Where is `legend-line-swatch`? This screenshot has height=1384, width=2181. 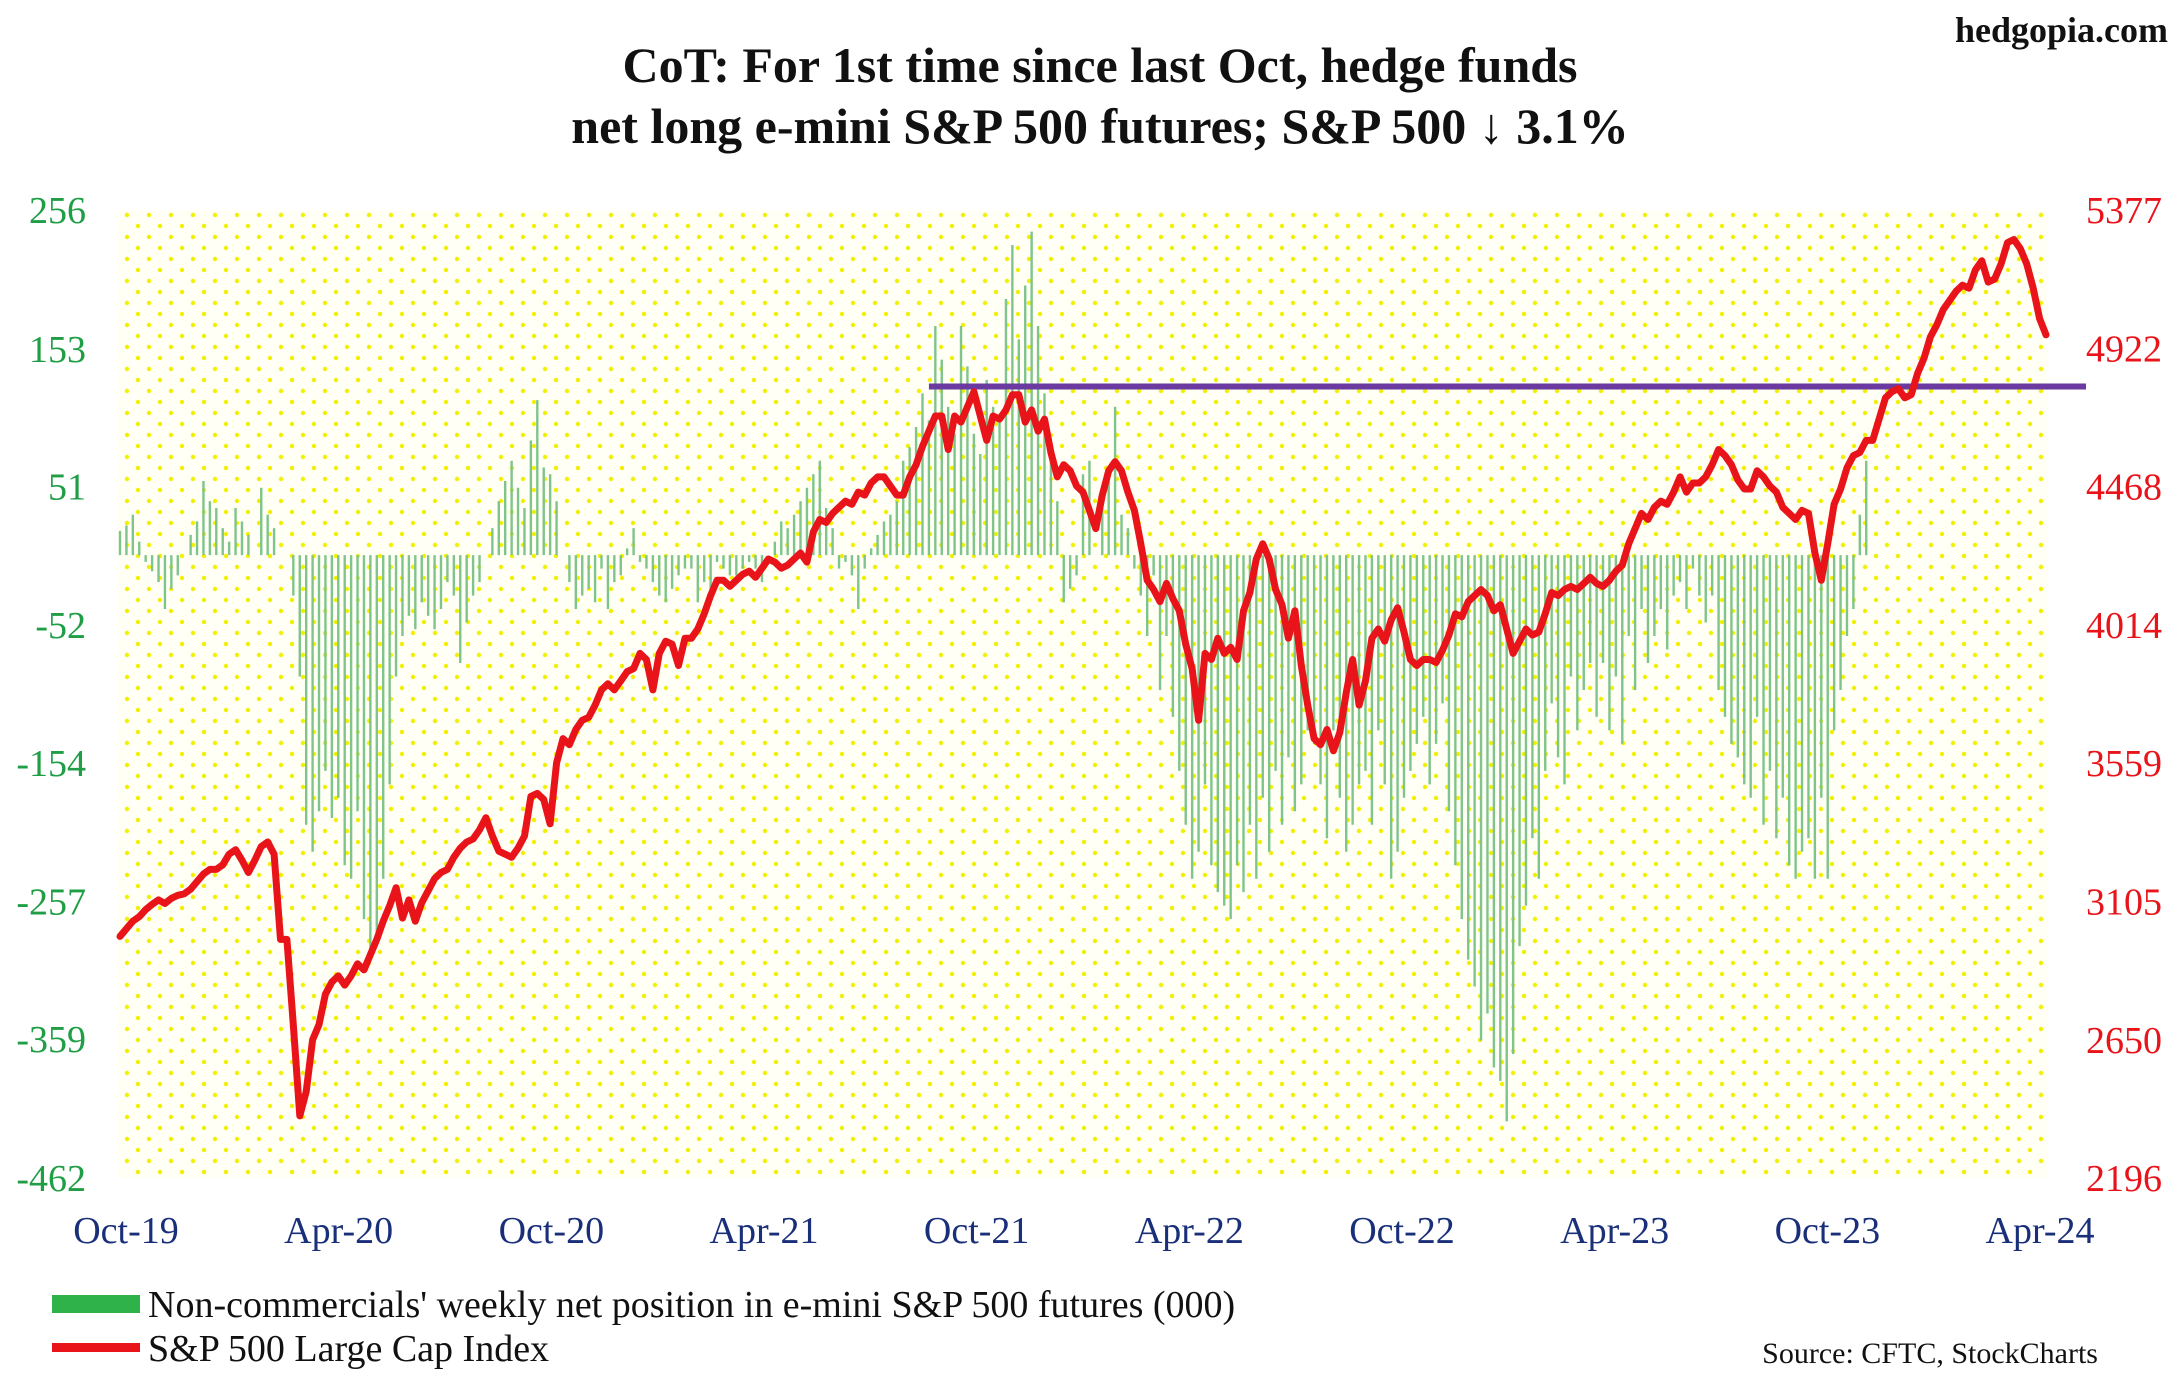 legend-line-swatch is located at coordinates (96, 1347).